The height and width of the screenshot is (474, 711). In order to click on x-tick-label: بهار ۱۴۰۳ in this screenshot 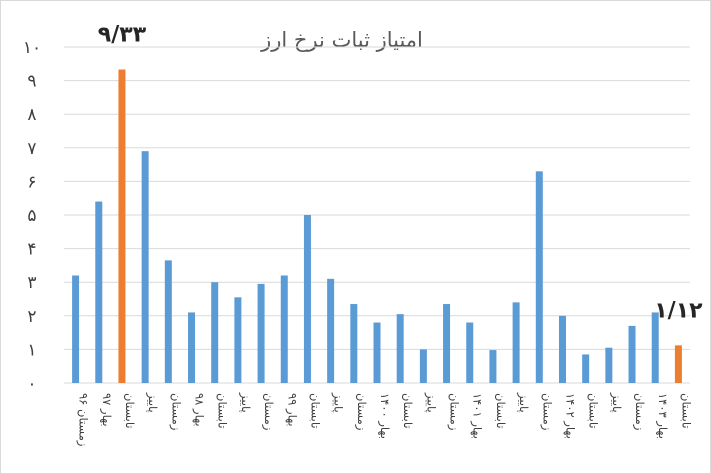, I will do `click(662, 416)`.